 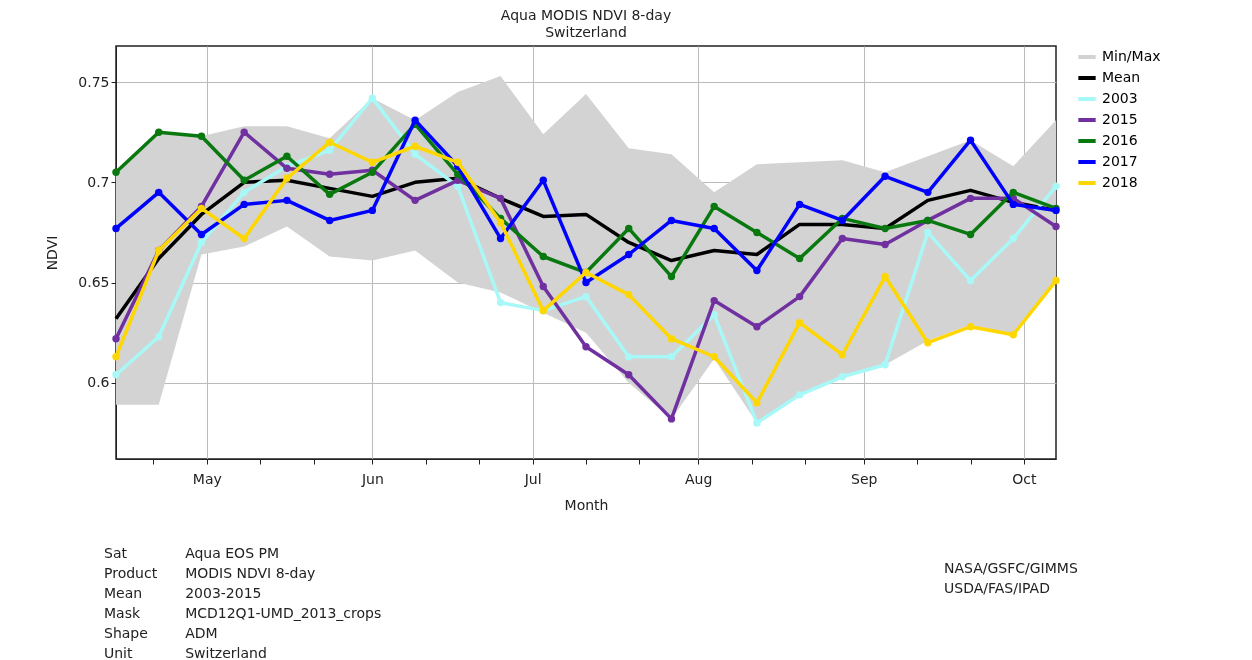 I want to click on legend-label: Mean, so click(x=1121, y=77).